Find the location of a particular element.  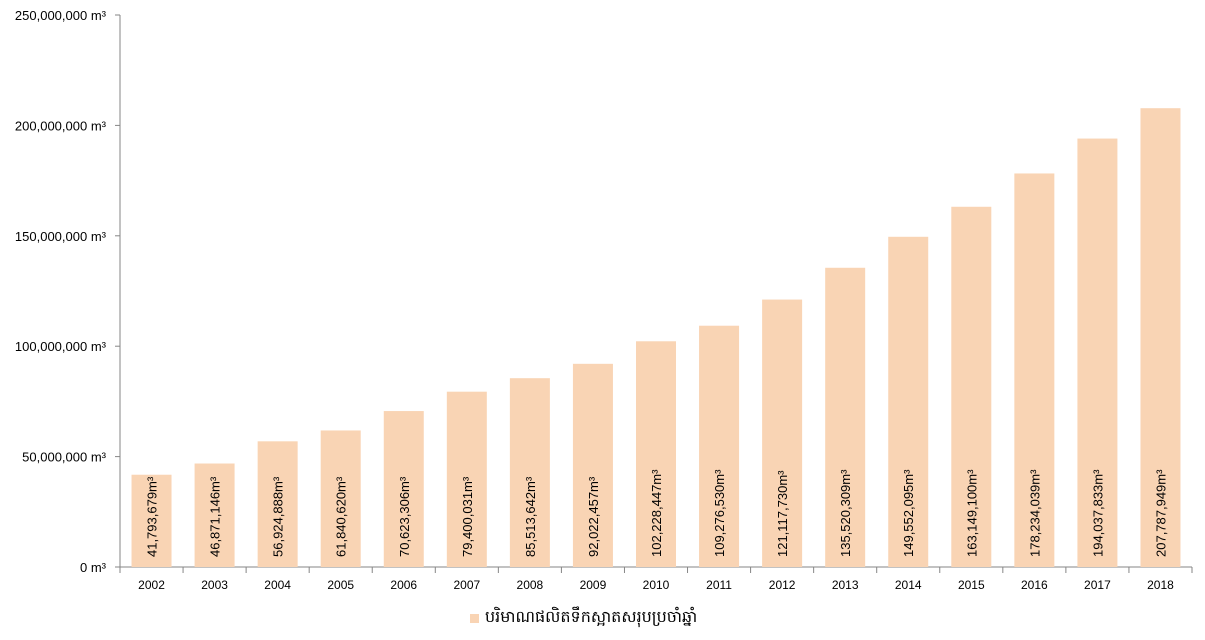

data-label: 61,840,620m³ is located at coordinates (341, 516).